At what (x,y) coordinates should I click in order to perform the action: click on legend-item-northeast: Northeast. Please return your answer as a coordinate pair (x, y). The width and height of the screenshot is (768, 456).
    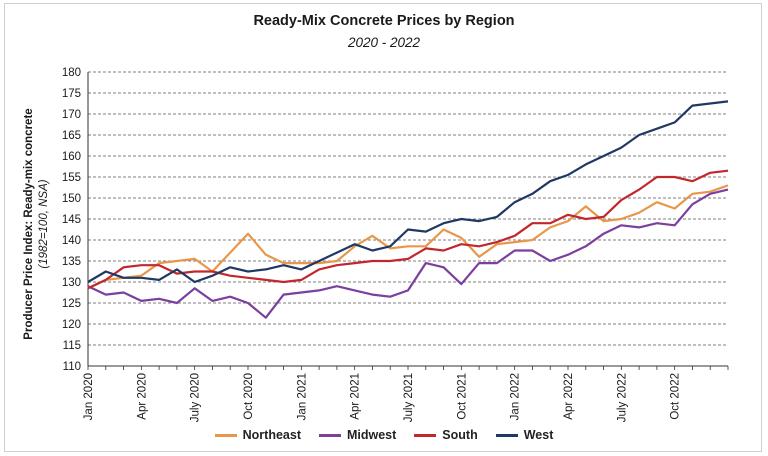
    Looking at the image, I should click on (257, 435).